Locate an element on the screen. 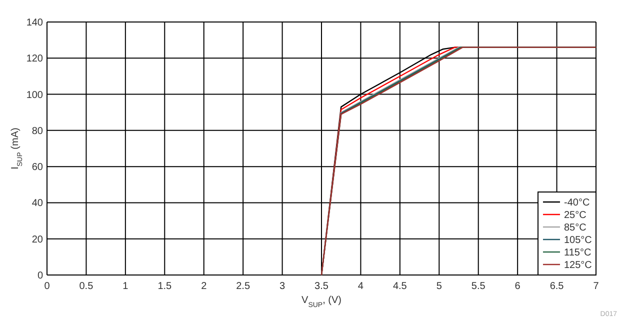 The image size is (629, 328). legend-label: 85°C is located at coordinates (575, 228).